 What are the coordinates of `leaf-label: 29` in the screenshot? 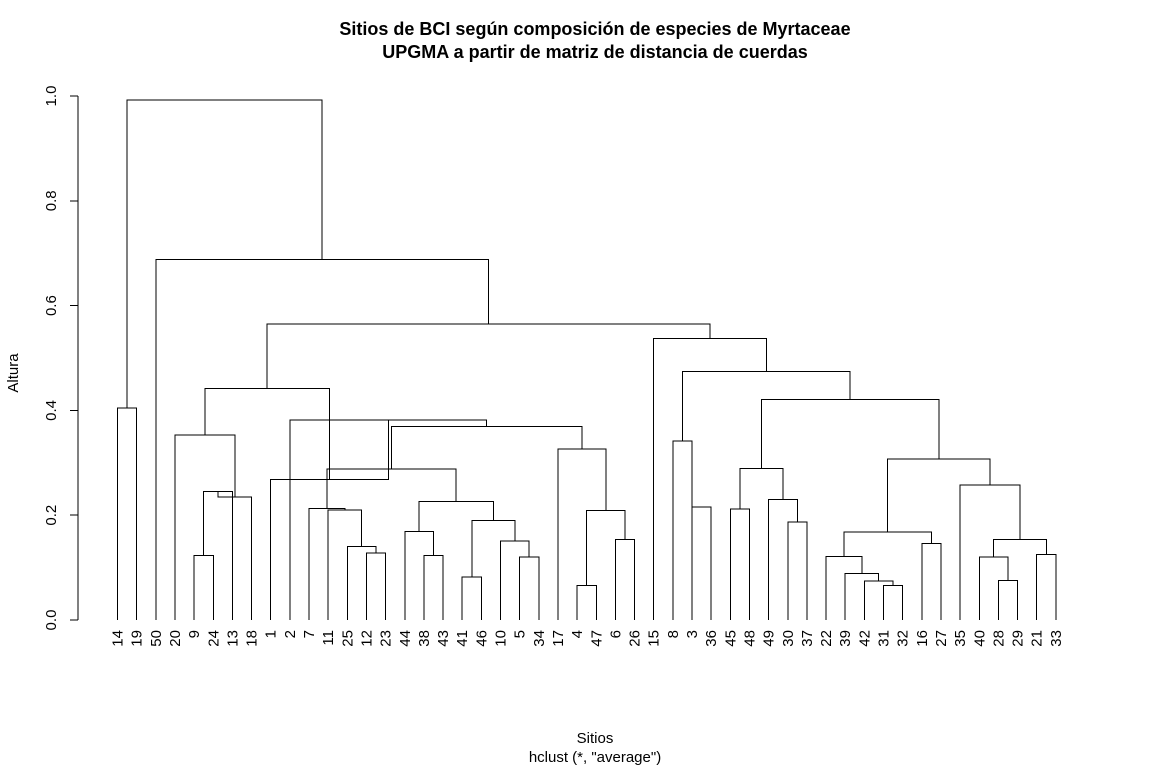 It's located at (1018, 638).